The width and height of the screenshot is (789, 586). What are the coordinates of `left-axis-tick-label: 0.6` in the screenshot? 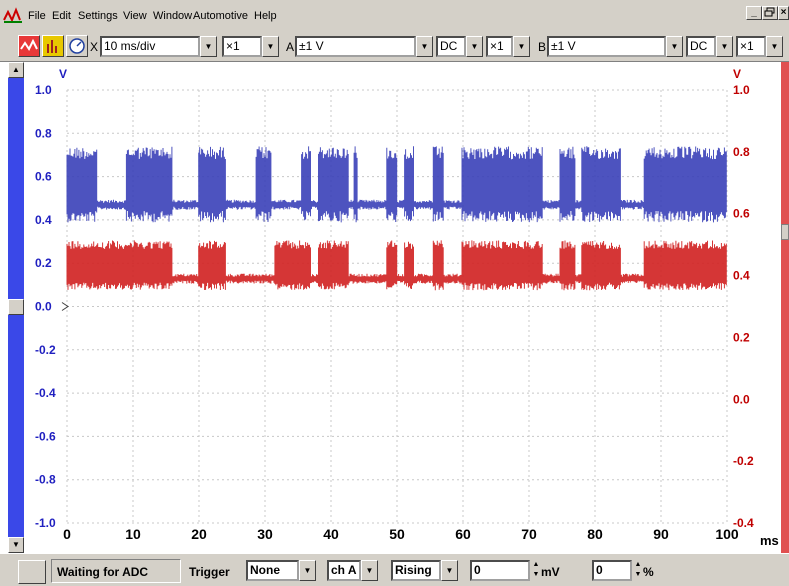 It's located at (43, 177).